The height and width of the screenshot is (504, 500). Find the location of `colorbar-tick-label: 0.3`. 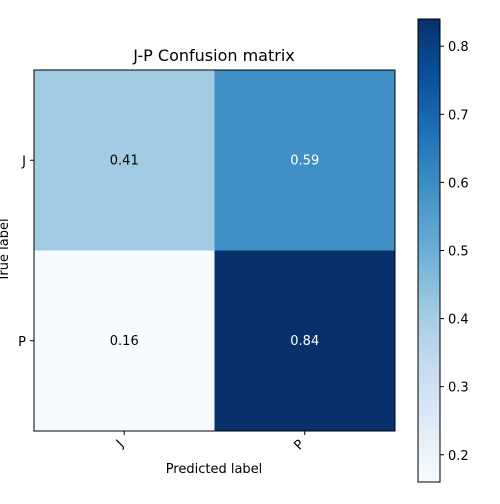

colorbar-tick-label: 0.3 is located at coordinates (458, 388).